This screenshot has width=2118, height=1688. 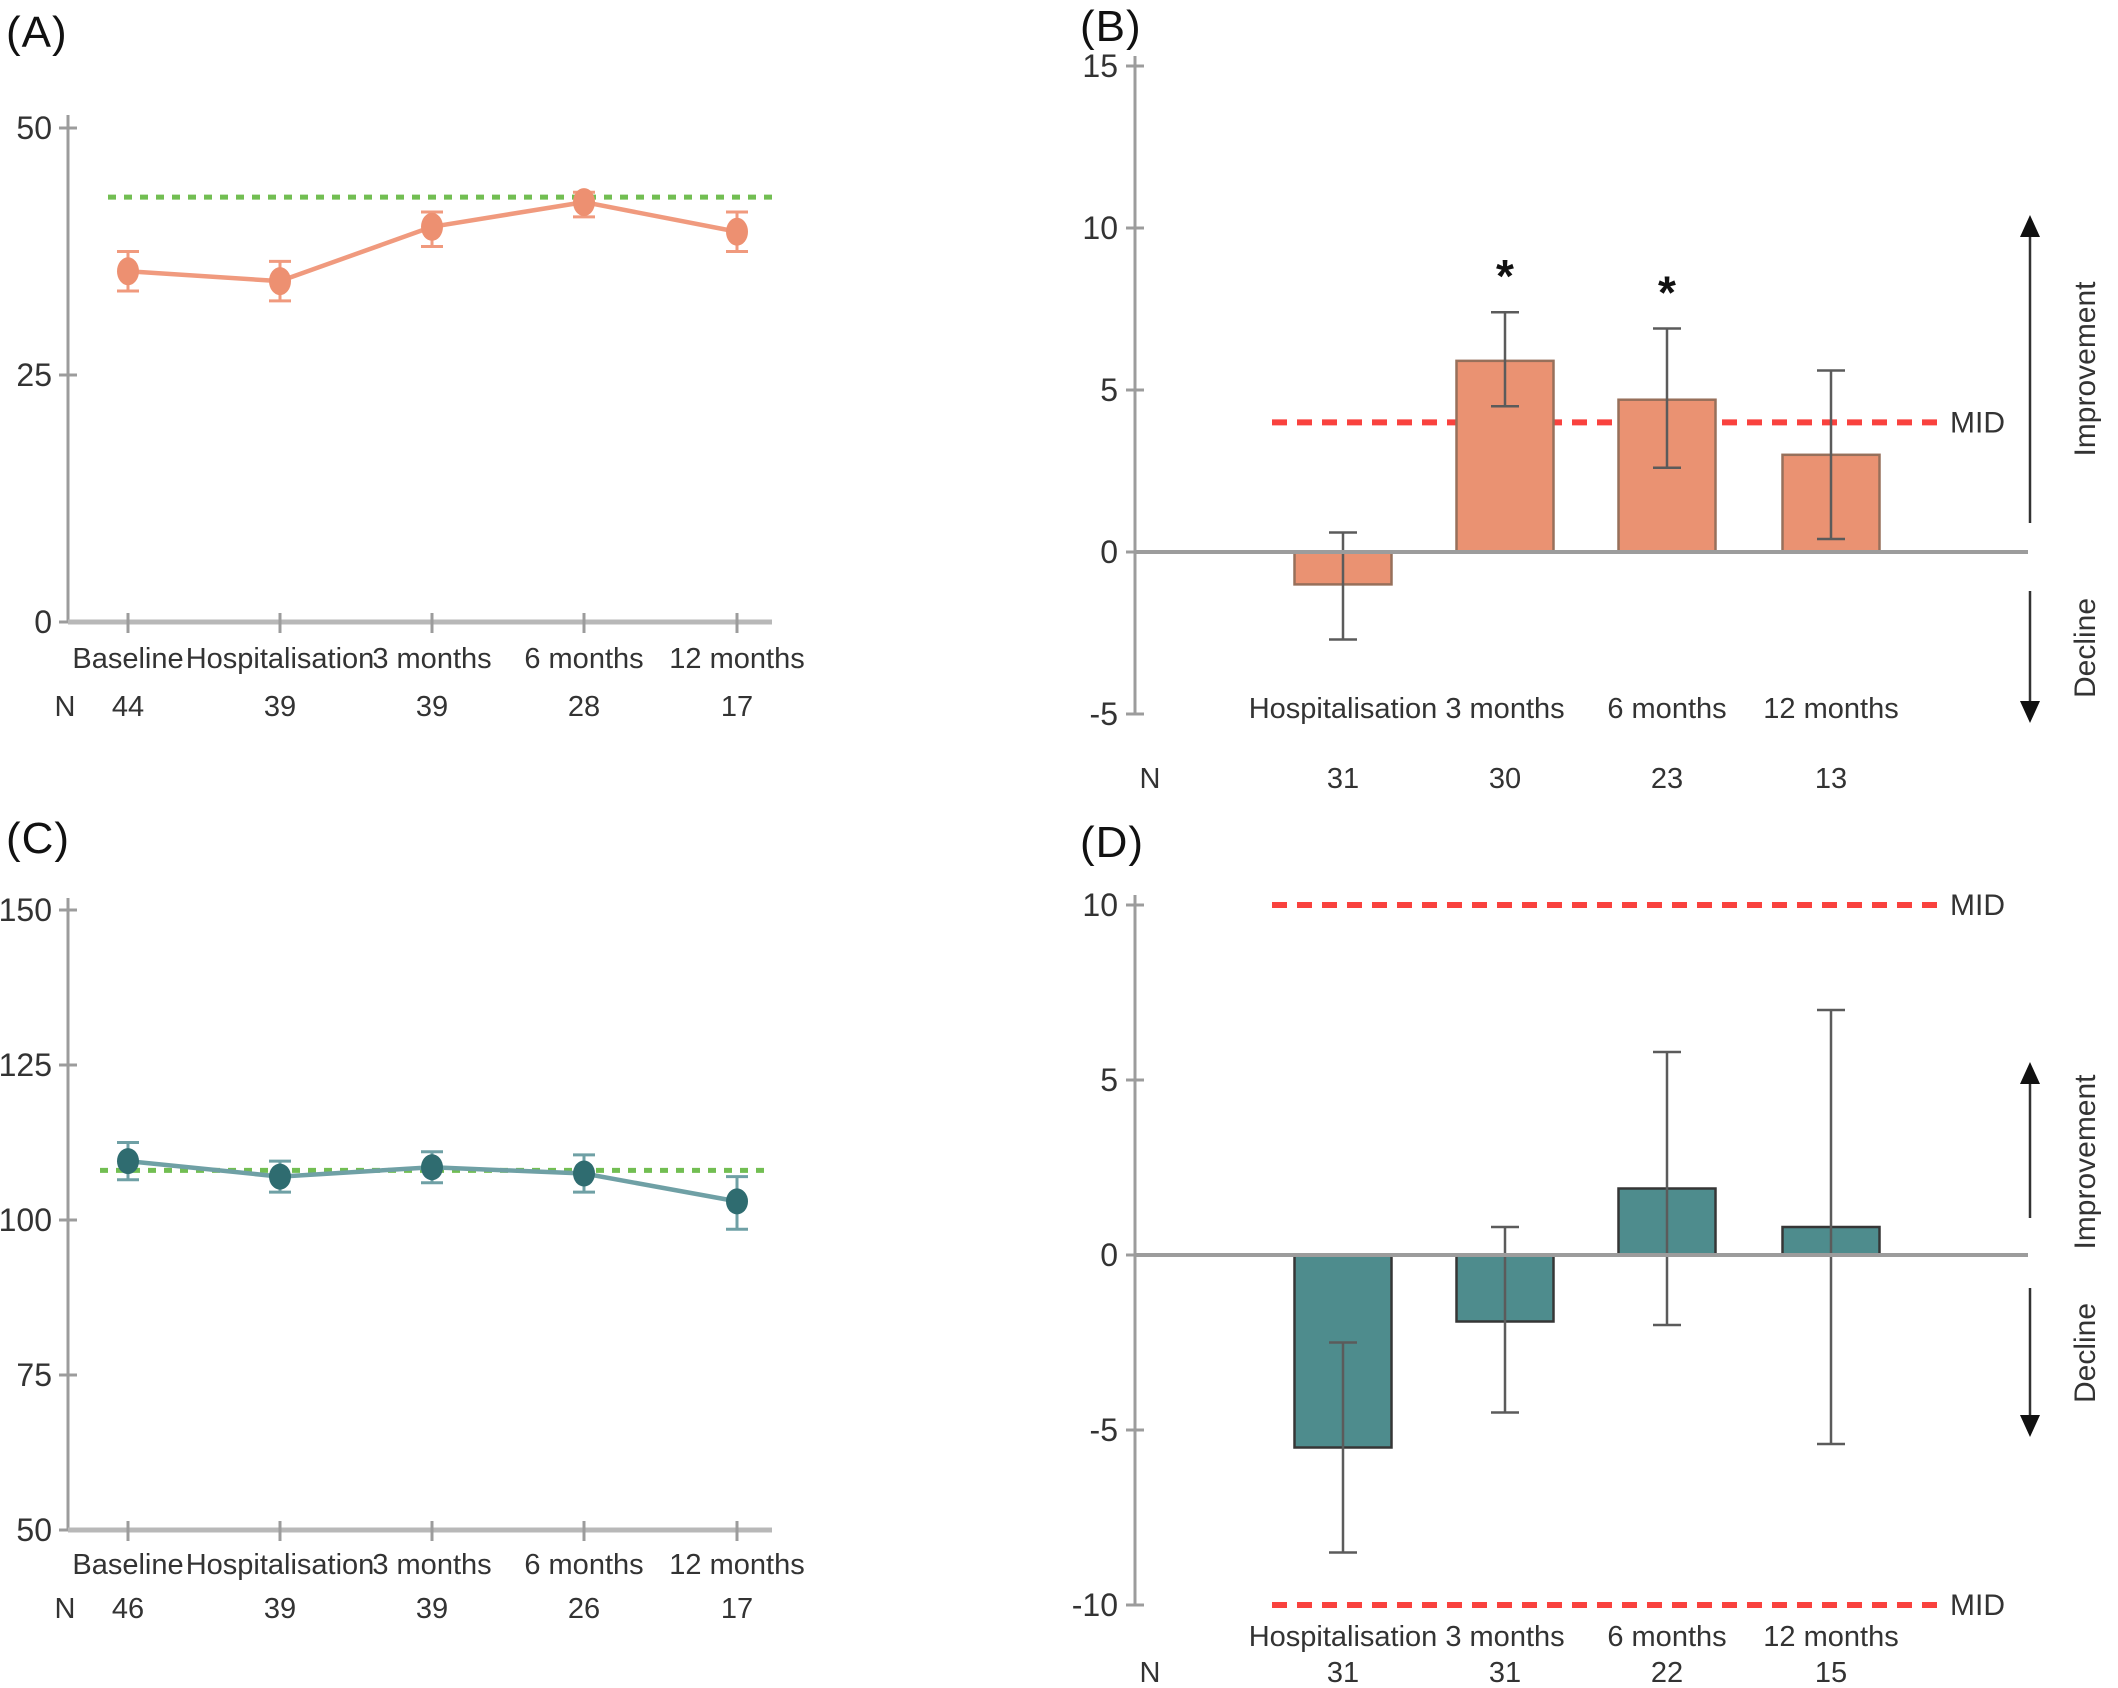 What do you see at coordinates (26, 910) in the screenshot?
I see `y-tick-label: 150` at bounding box center [26, 910].